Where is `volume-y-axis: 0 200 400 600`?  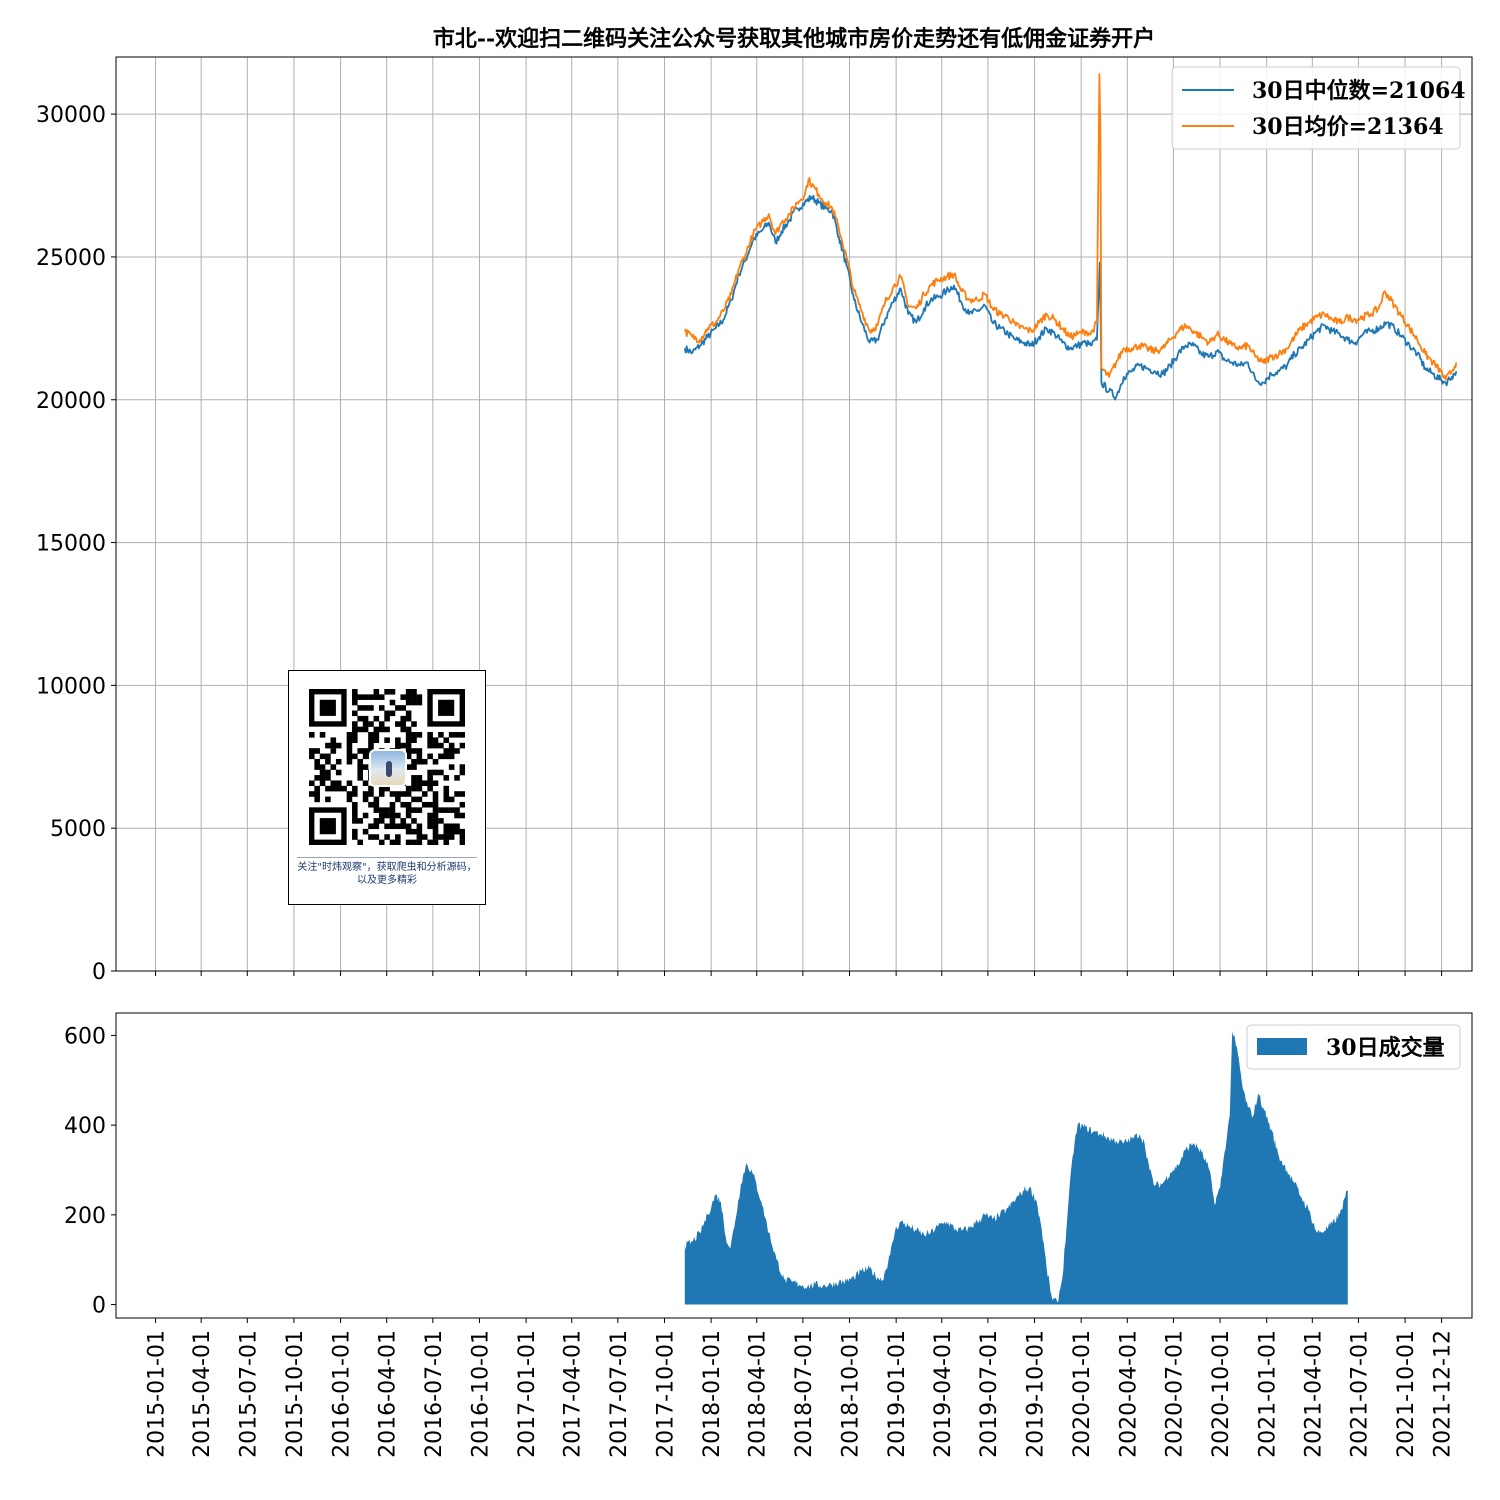
volume-y-axis: 0 200 400 600 is located at coordinates (90, 1171).